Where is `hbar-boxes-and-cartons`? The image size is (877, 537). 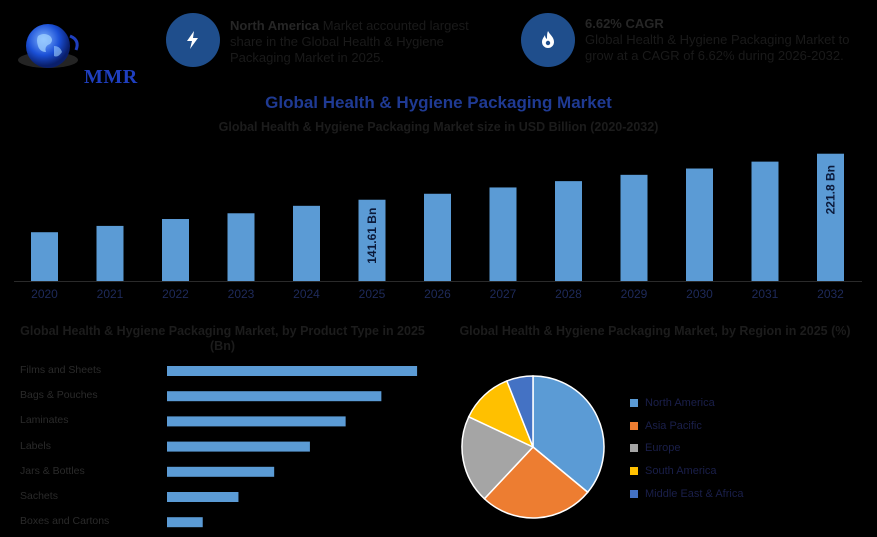 hbar-boxes-and-cartons is located at coordinates (185, 522).